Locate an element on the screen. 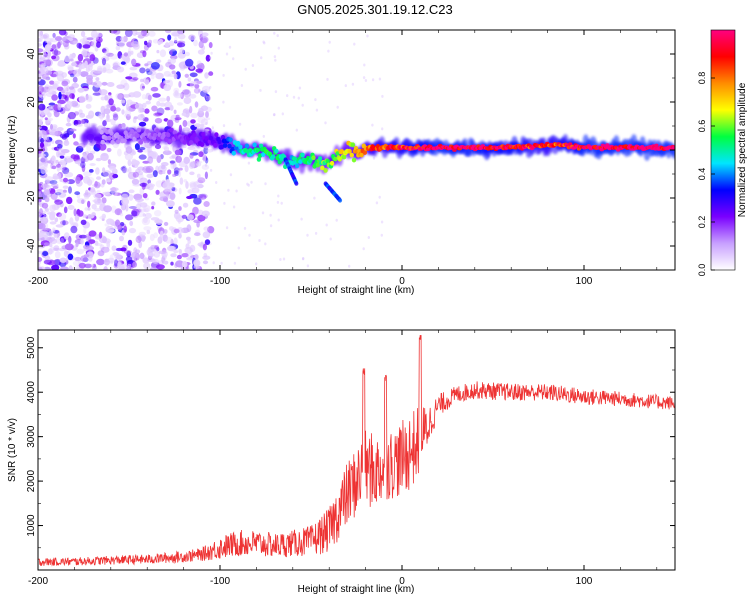 This screenshot has width=750, height=600. colorbar-ticks: 0.0 0.2 0.4 0.6 0.8 is located at coordinates (706, 174).